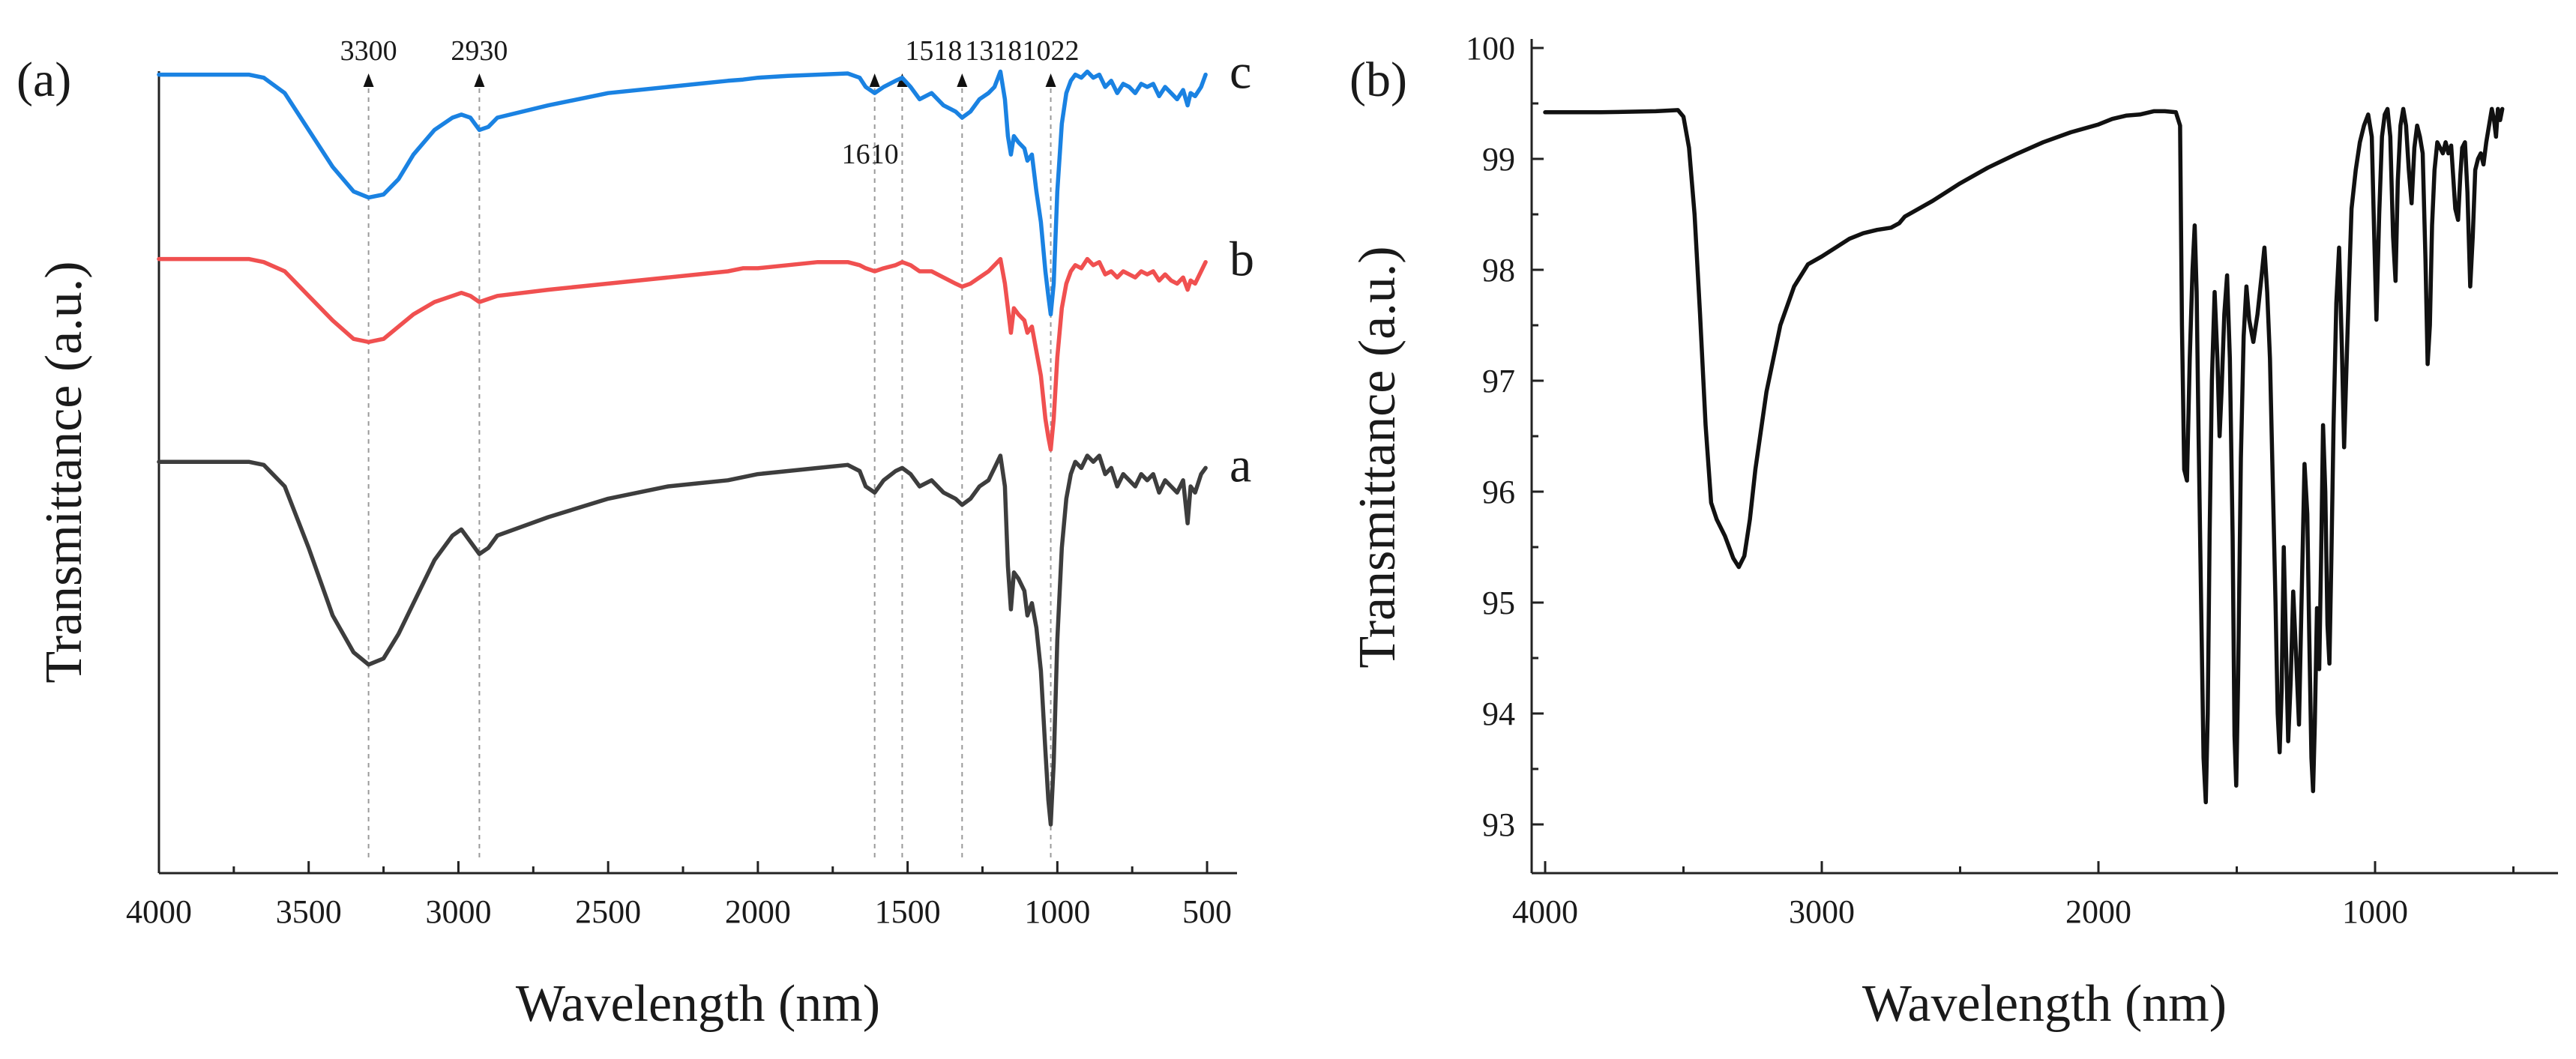 Image resolution: width=2576 pixels, height=1059 pixels. I want to click on y-tick-label: 97, so click(1498, 381).